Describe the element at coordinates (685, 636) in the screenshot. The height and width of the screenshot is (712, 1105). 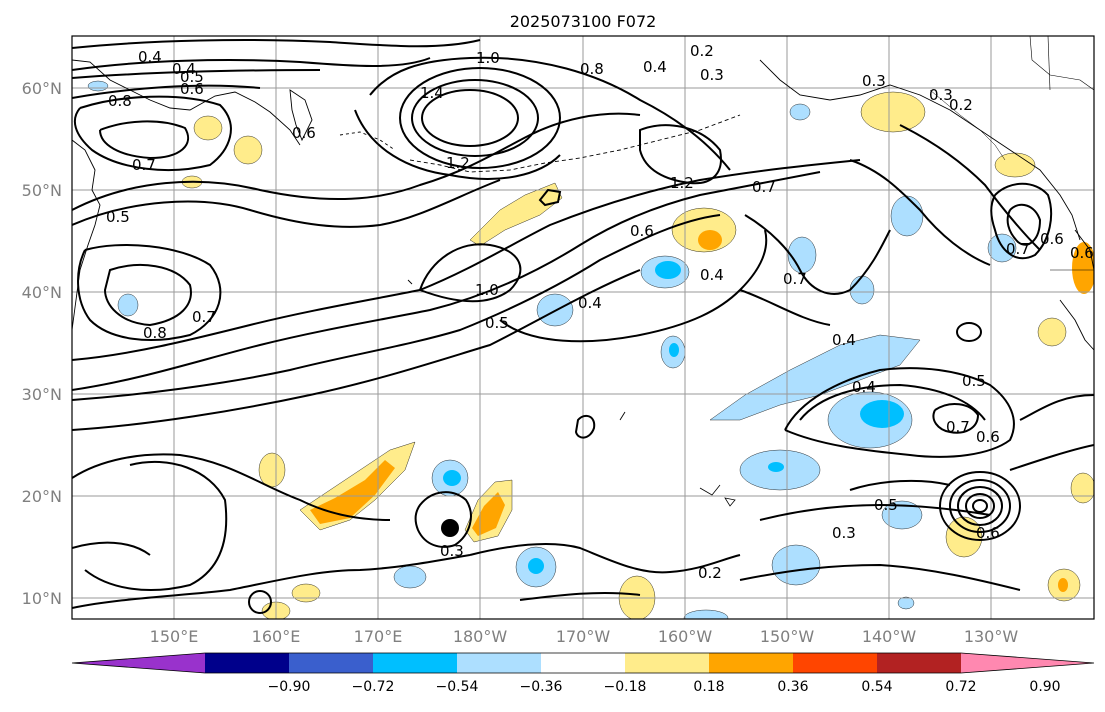
I see `longitude-label: 160°W` at that location.